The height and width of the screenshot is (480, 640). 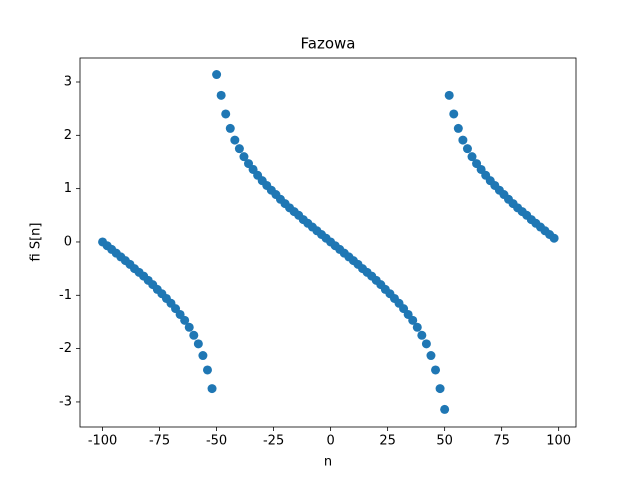 I want to click on x-tick-label: -75, so click(x=159, y=441).